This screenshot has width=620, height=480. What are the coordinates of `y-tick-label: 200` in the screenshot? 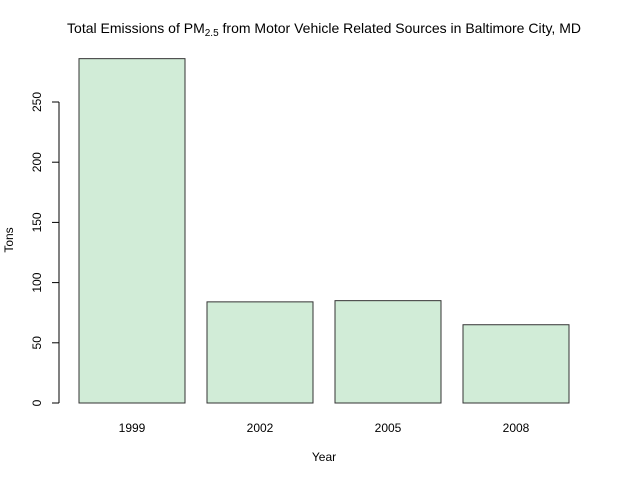 It's located at (37, 162).